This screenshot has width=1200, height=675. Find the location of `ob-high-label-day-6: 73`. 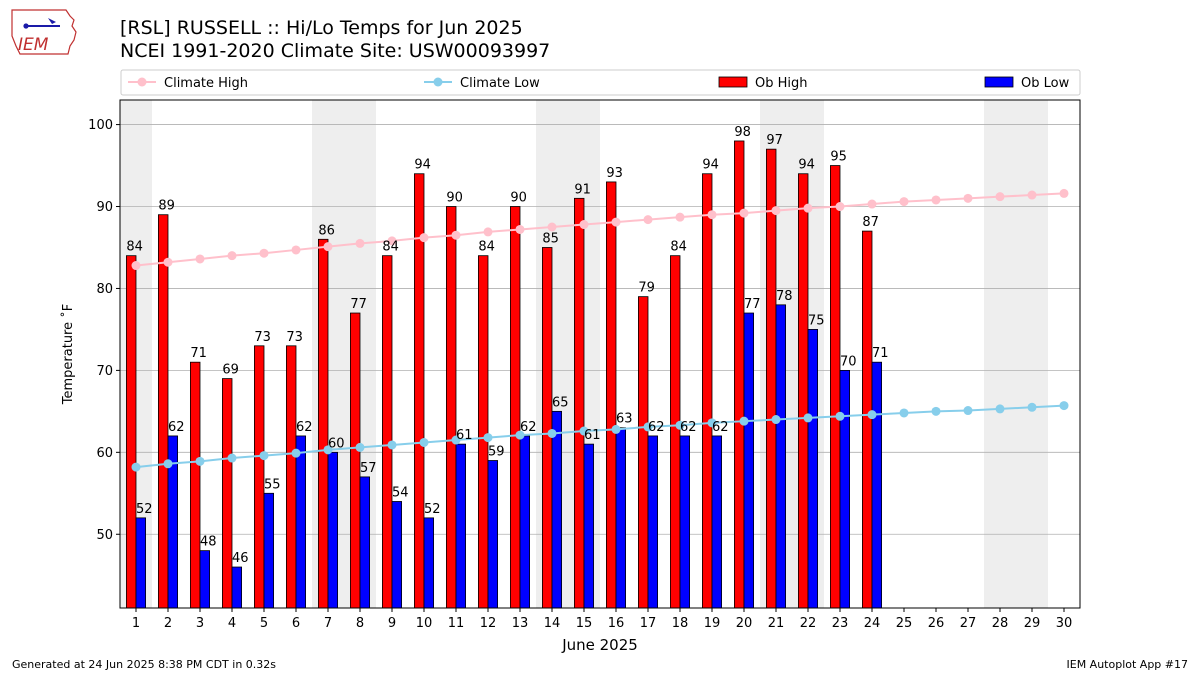

ob-high-label-day-6: 73 is located at coordinates (294, 337).